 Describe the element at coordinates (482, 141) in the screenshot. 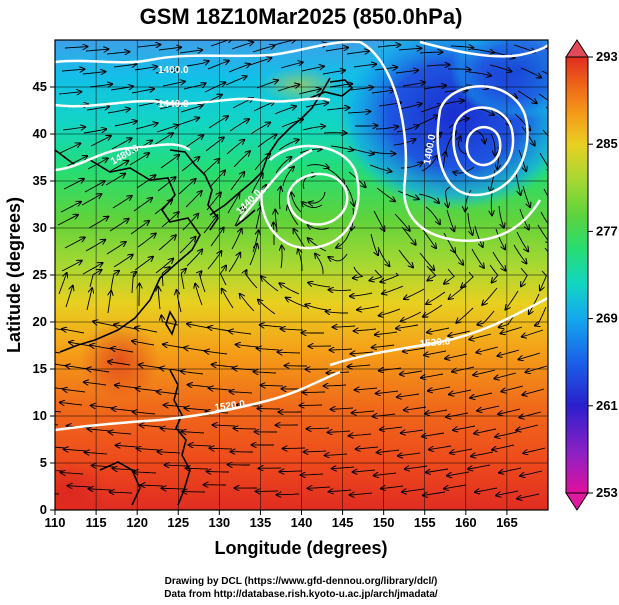

I see `contour-low-east-outer` at that location.